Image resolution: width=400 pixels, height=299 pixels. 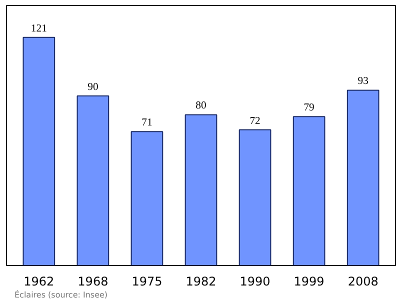 I want to click on x-tick-label: 1999, so click(x=309, y=281).